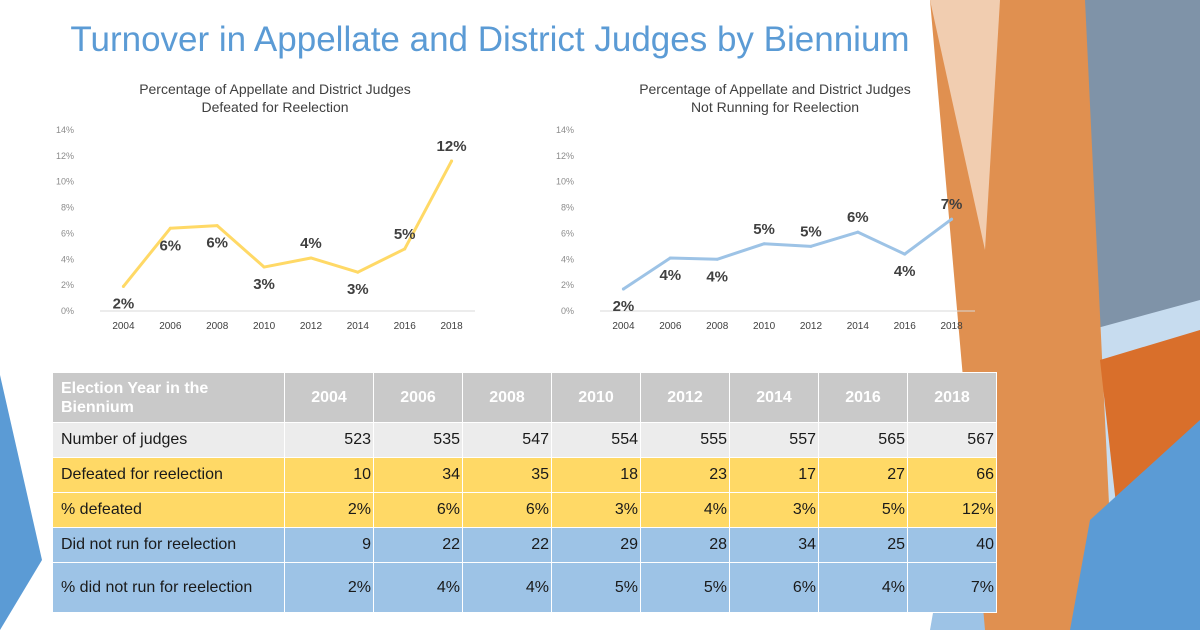 The image size is (1200, 630). I want to click on table-row-pct-defeated: % defeated 2% 6% 6% 3% 4% 3% 5% 12%, so click(524, 510).